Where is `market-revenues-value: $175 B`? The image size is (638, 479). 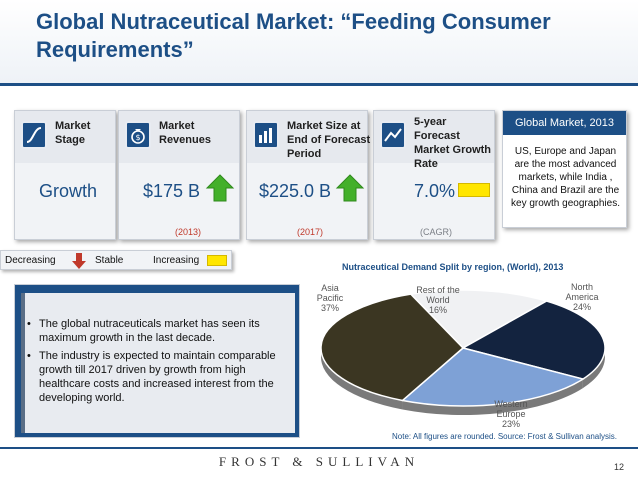 market-revenues-value: $175 B is located at coordinates (172, 191).